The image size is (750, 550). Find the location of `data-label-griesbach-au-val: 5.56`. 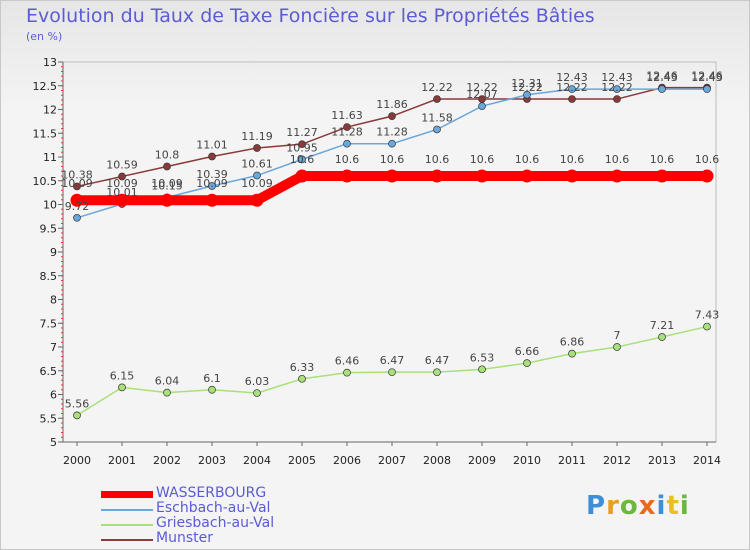

data-label-griesbach-au-val: 5.56 is located at coordinates (77, 403).